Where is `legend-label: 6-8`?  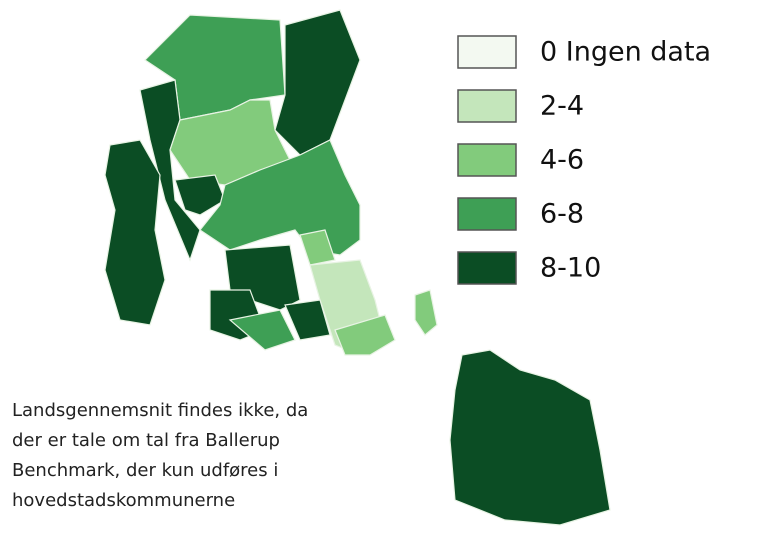 legend-label: 6-8 is located at coordinates (562, 214).